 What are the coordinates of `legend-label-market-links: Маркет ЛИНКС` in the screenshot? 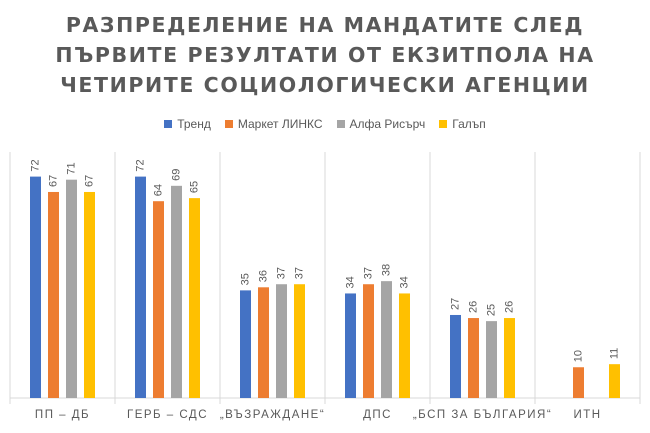 It's located at (280, 124).